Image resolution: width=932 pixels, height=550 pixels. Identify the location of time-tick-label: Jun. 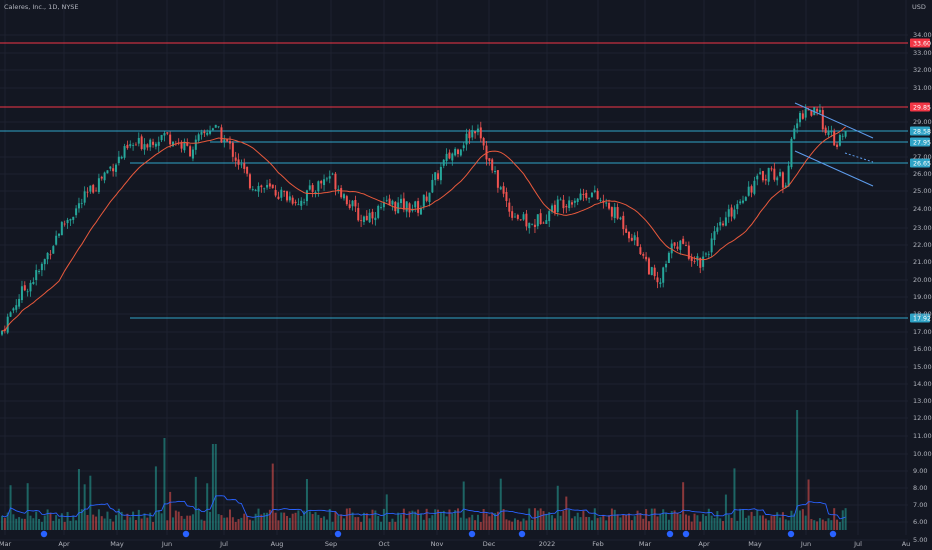
(805, 544).